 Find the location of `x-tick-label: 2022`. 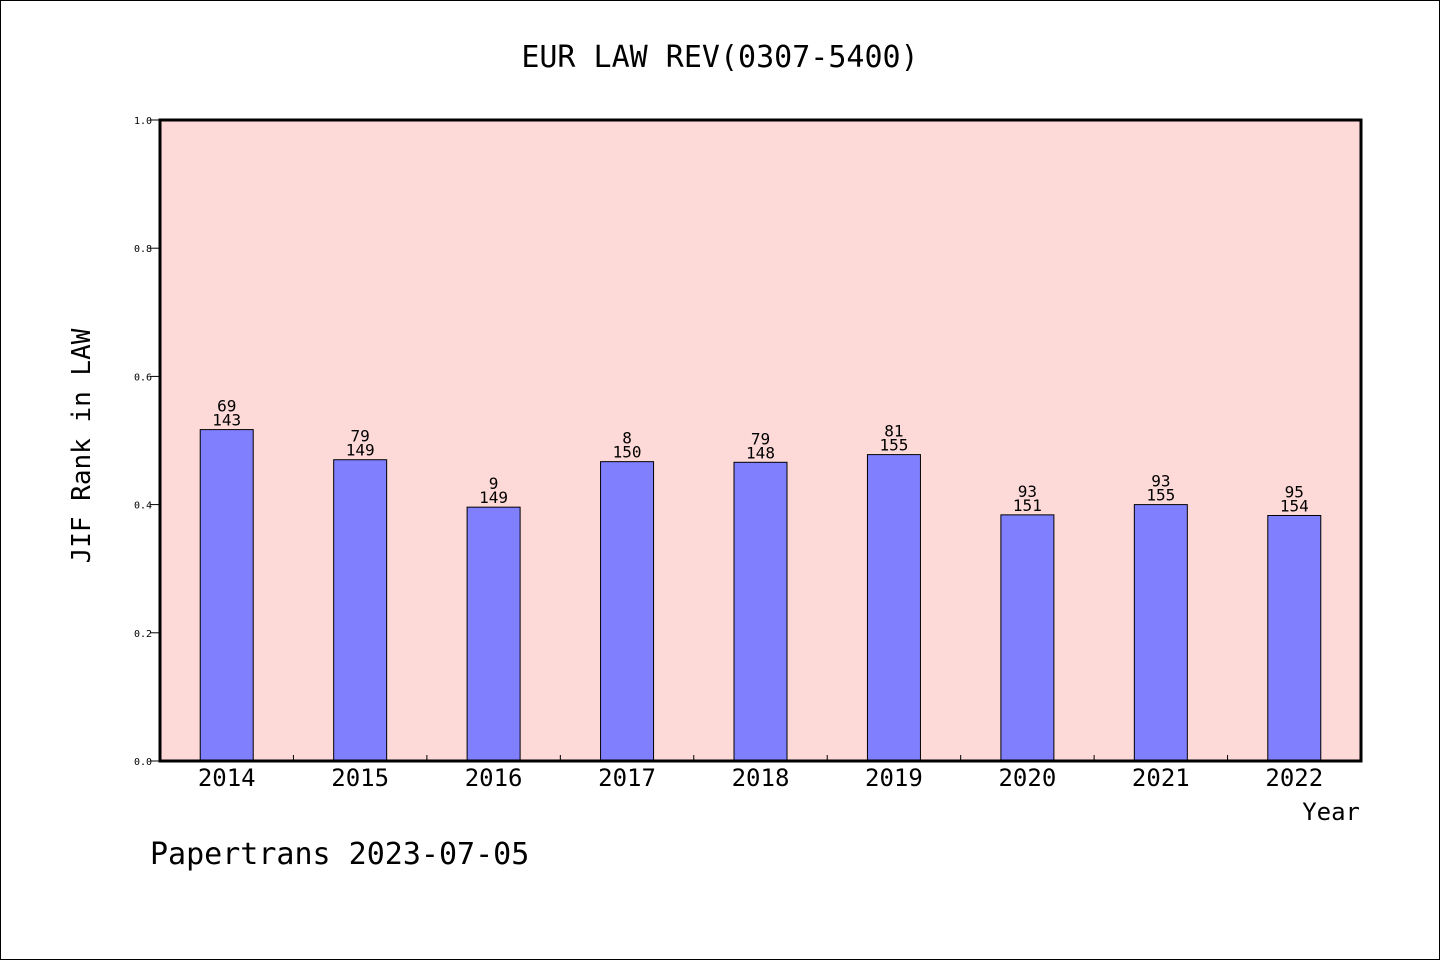

x-tick-label: 2022 is located at coordinates (1294, 778).